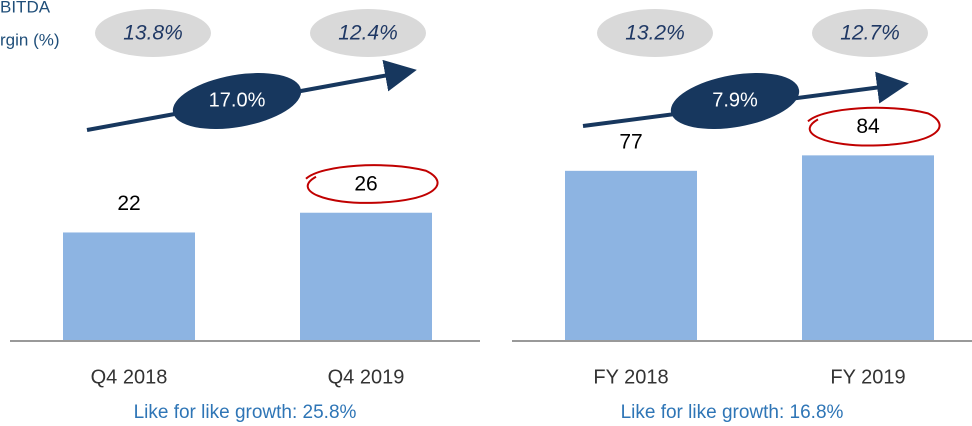 The width and height of the screenshot is (972, 426). What do you see at coordinates (630, 377) in the screenshot?
I see `x-tick-label: FY 2018` at bounding box center [630, 377].